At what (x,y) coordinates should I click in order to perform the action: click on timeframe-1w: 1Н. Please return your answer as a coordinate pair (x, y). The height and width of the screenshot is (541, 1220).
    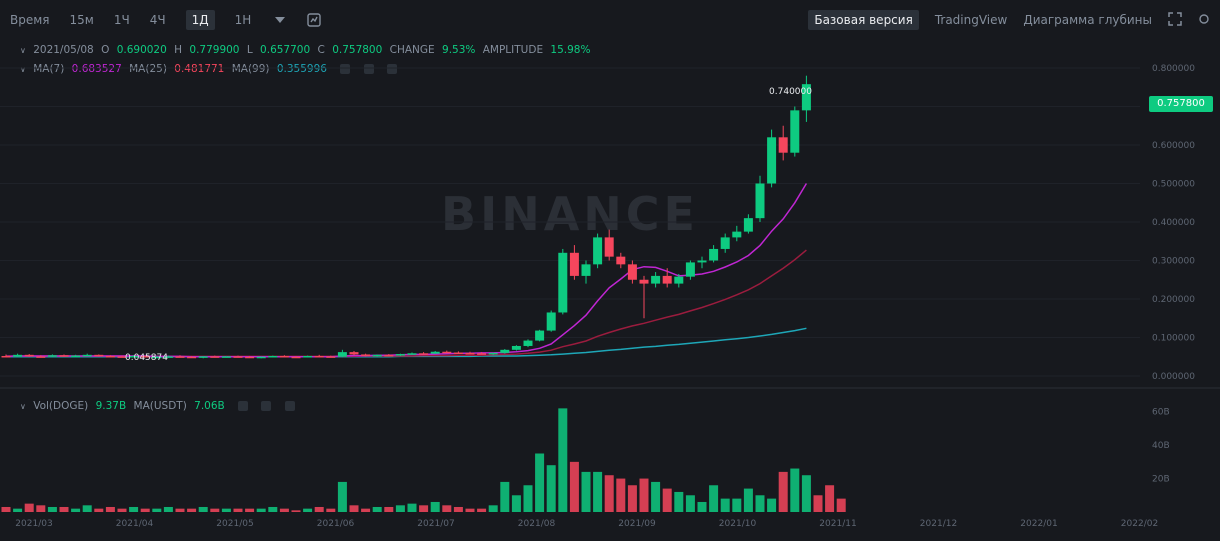
    Looking at the image, I should click on (243, 20).